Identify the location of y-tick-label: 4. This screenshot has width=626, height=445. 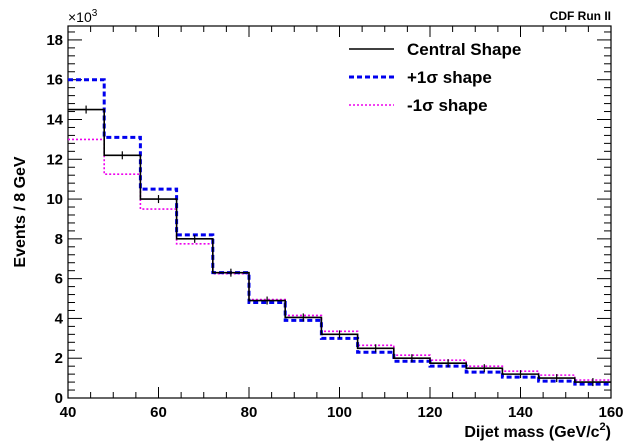
(59, 318).